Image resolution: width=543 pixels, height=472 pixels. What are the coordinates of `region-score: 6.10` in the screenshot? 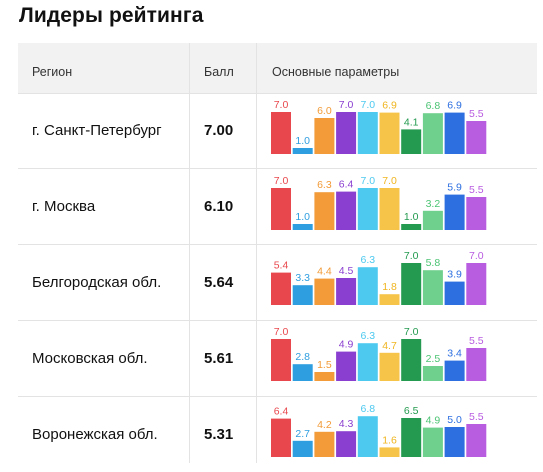 It's located at (219, 206).